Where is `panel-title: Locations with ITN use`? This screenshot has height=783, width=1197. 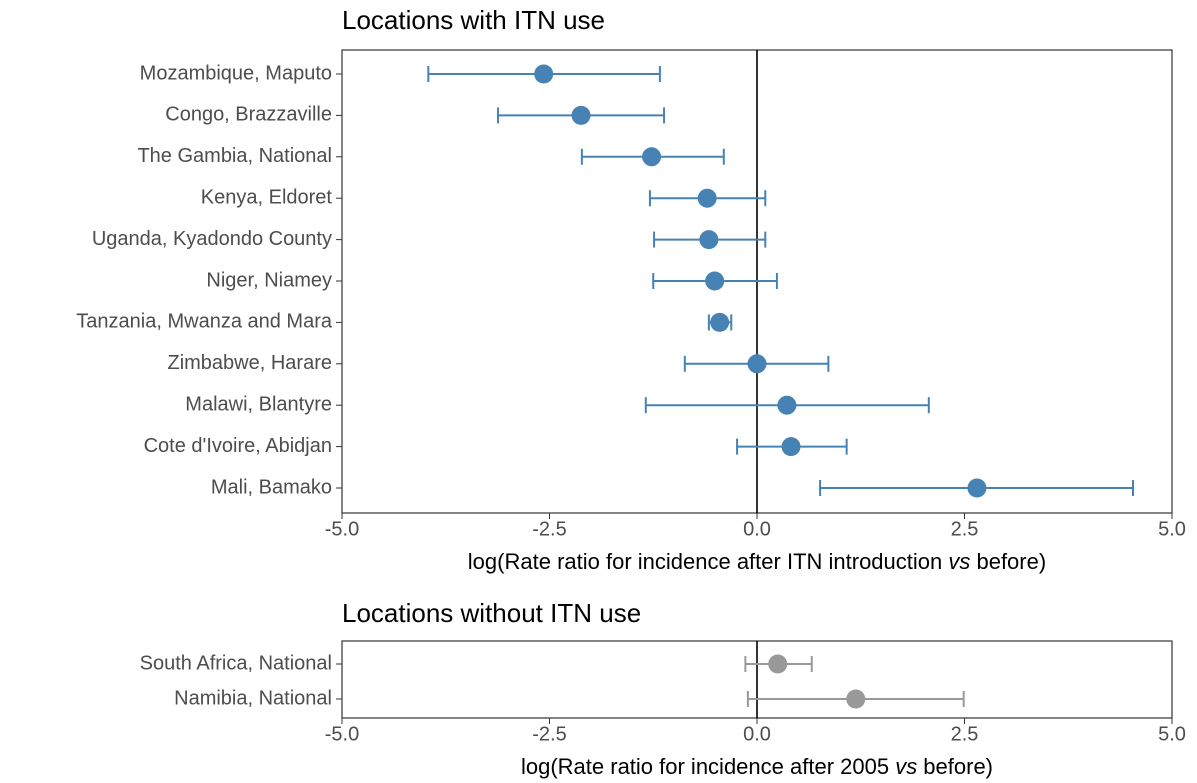
panel-title: Locations with ITN use is located at coordinates (473, 20).